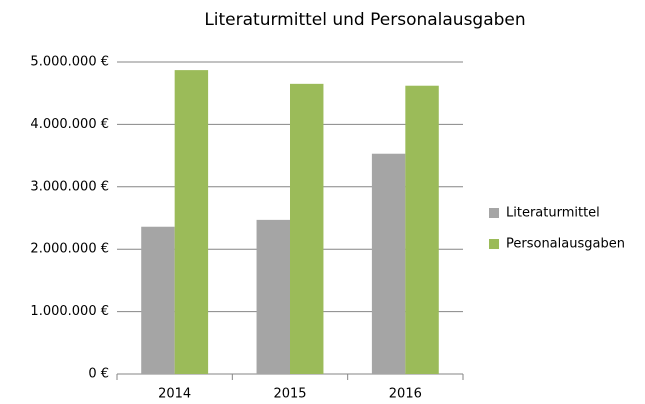 The height and width of the screenshot is (404, 645). I want to click on chart-title: Literaturmittel und Personalausgaben, so click(364, 20).